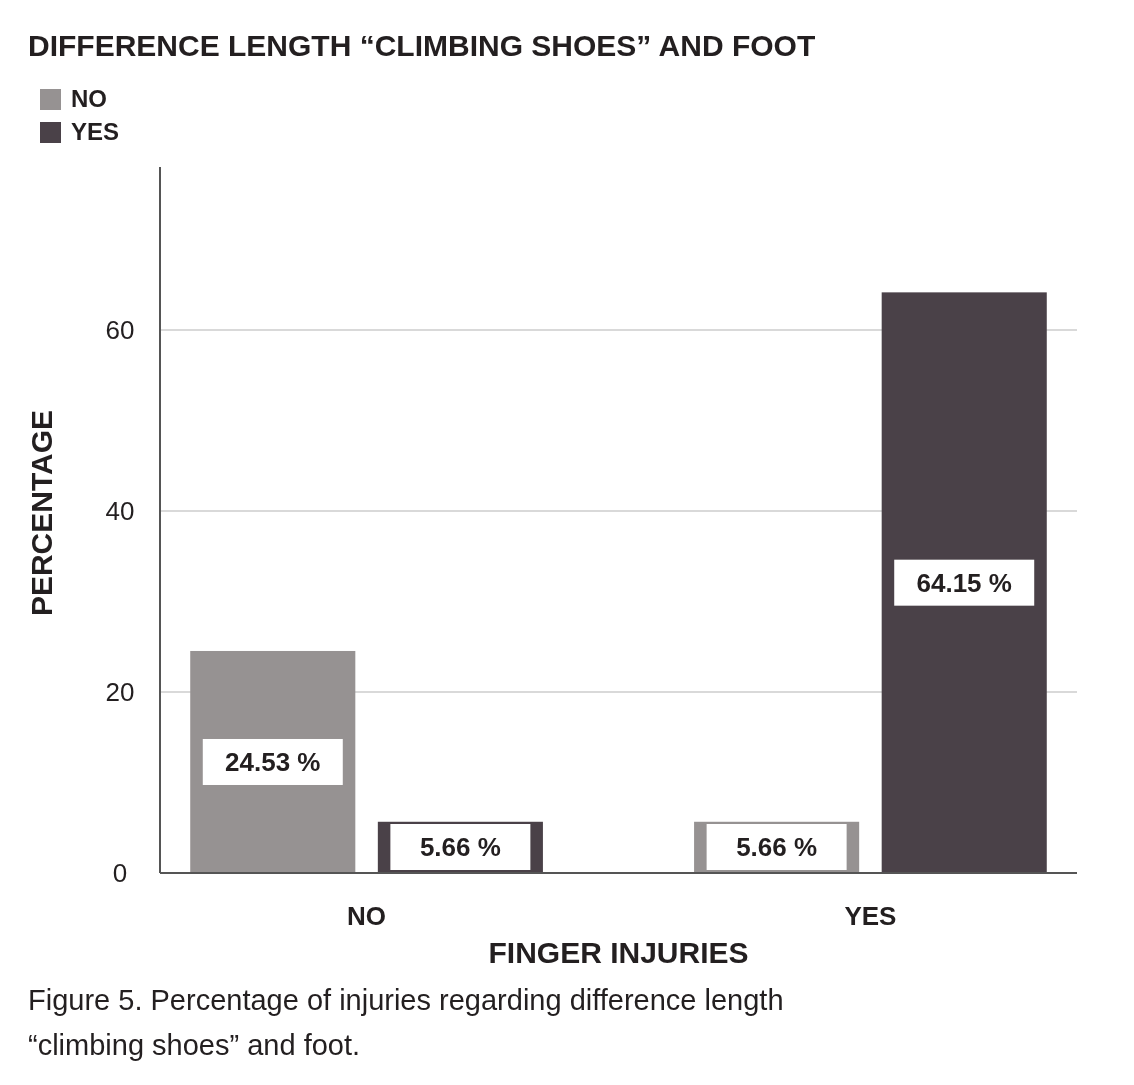 Image resolution: width=1134 pixels, height=1085 pixels. I want to click on y-tick-label: 40, so click(120, 510).